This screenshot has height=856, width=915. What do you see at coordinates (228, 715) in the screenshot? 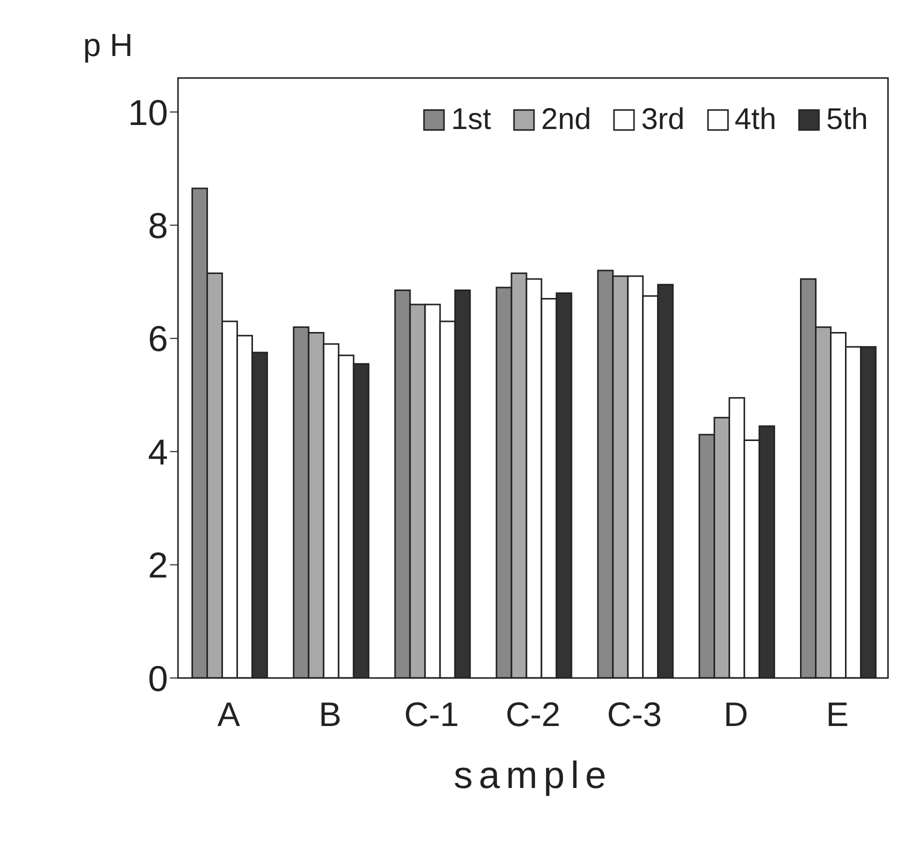
I see `x-tick-label: A` at bounding box center [228, 715].